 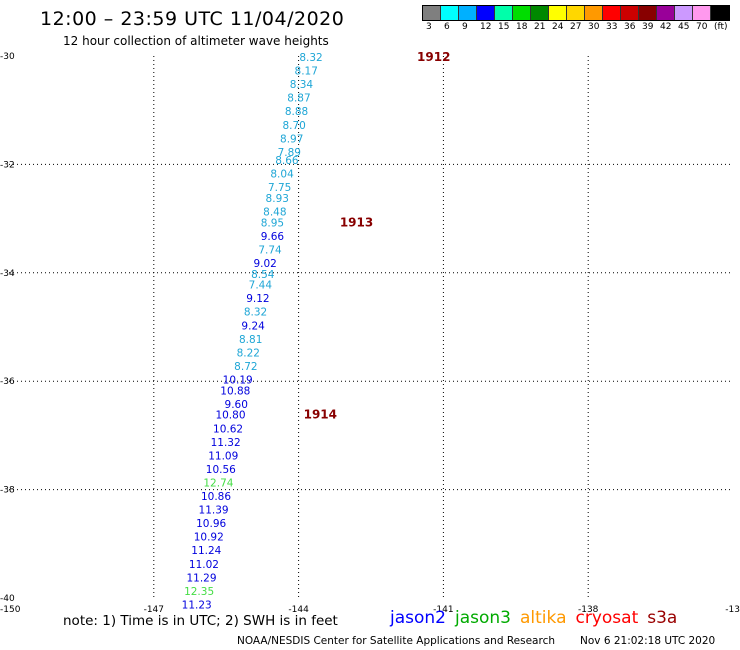 I want to click on generation-timestamp: Nov 6 21:02:18 UTC 2020, so click(x=648, y=641).